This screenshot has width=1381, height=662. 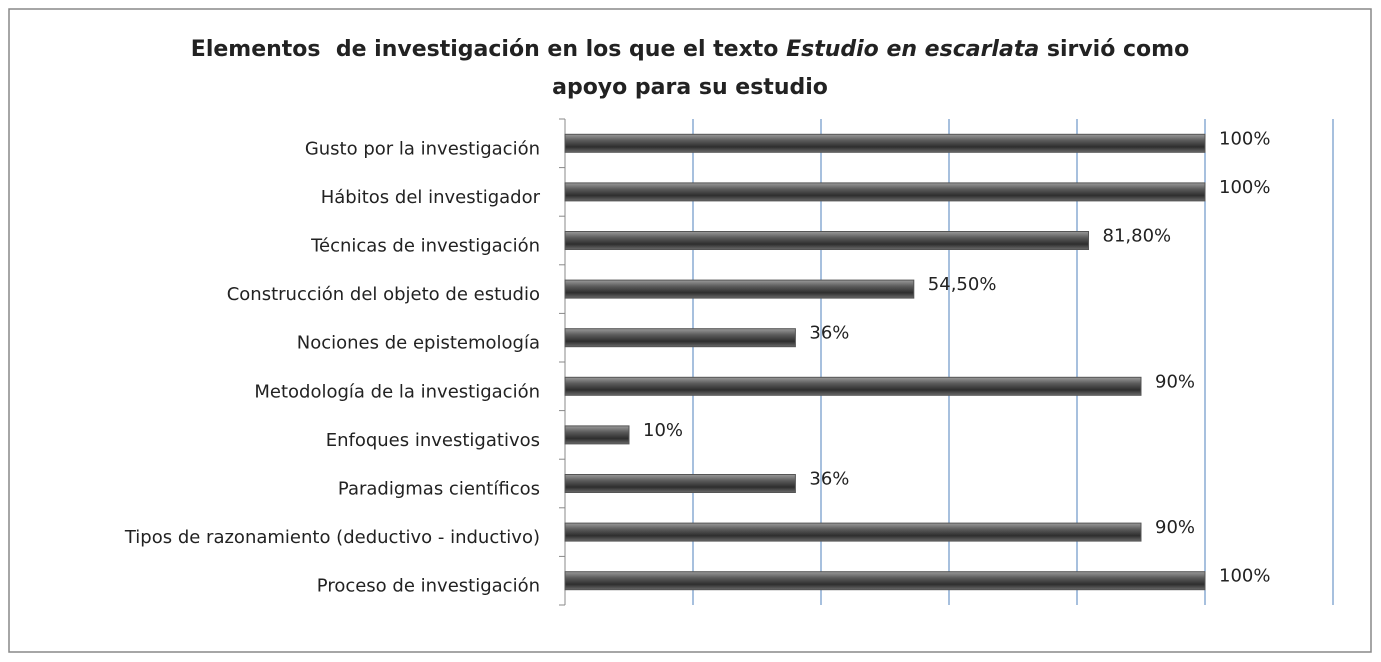 I want to click on y-tick-label: Proceso de investigación, so click(x=428, y=586).